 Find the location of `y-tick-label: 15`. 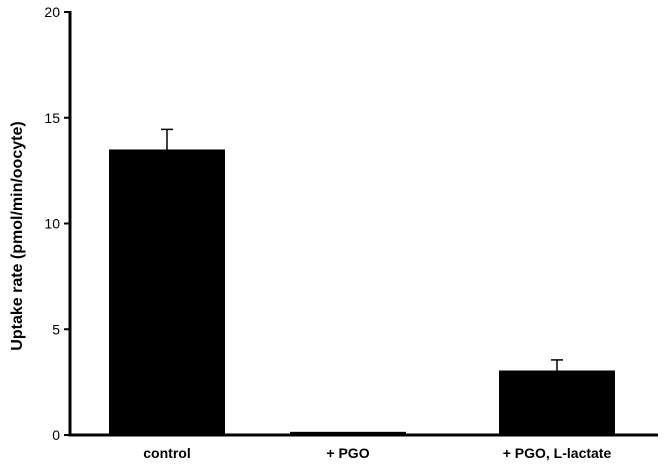

y-tick-label: 15 is located at coordinates (52, 118).